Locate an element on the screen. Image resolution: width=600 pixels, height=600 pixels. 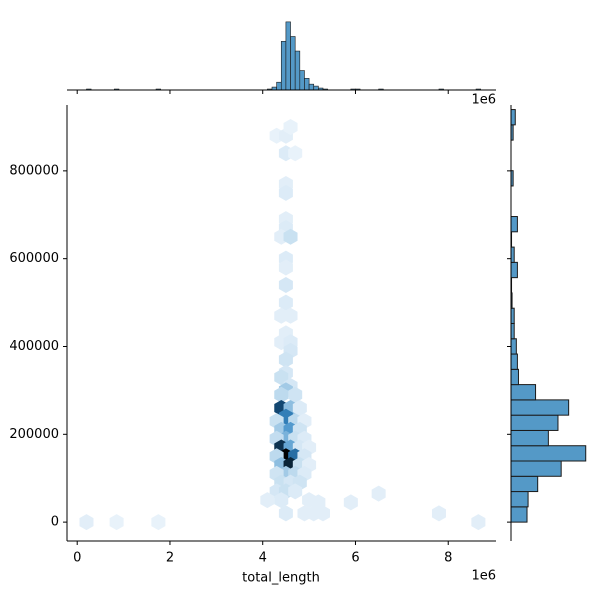
y-tick-label: 600000 is located at coordinates (34, 258).